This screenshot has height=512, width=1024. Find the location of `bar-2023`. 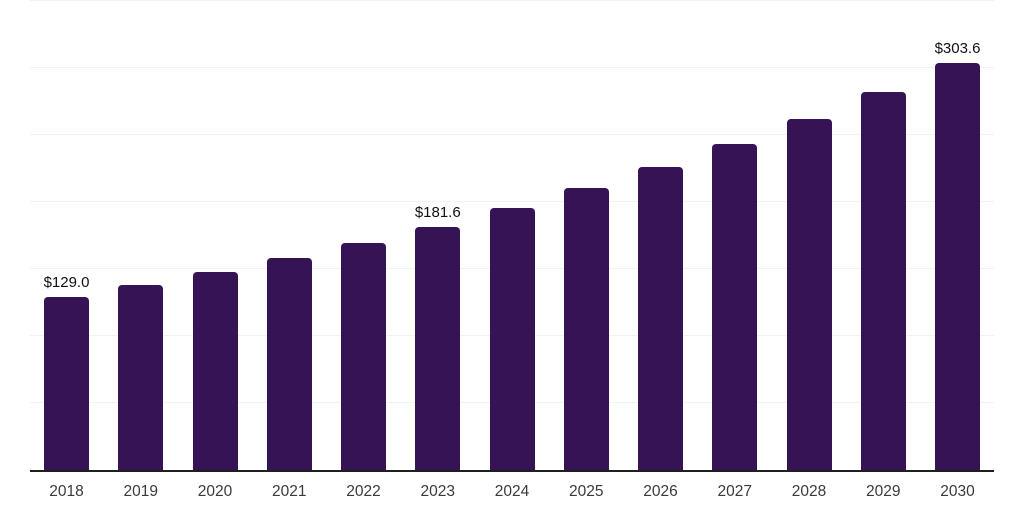

bar-2023 is located at coordinates (438, 348).